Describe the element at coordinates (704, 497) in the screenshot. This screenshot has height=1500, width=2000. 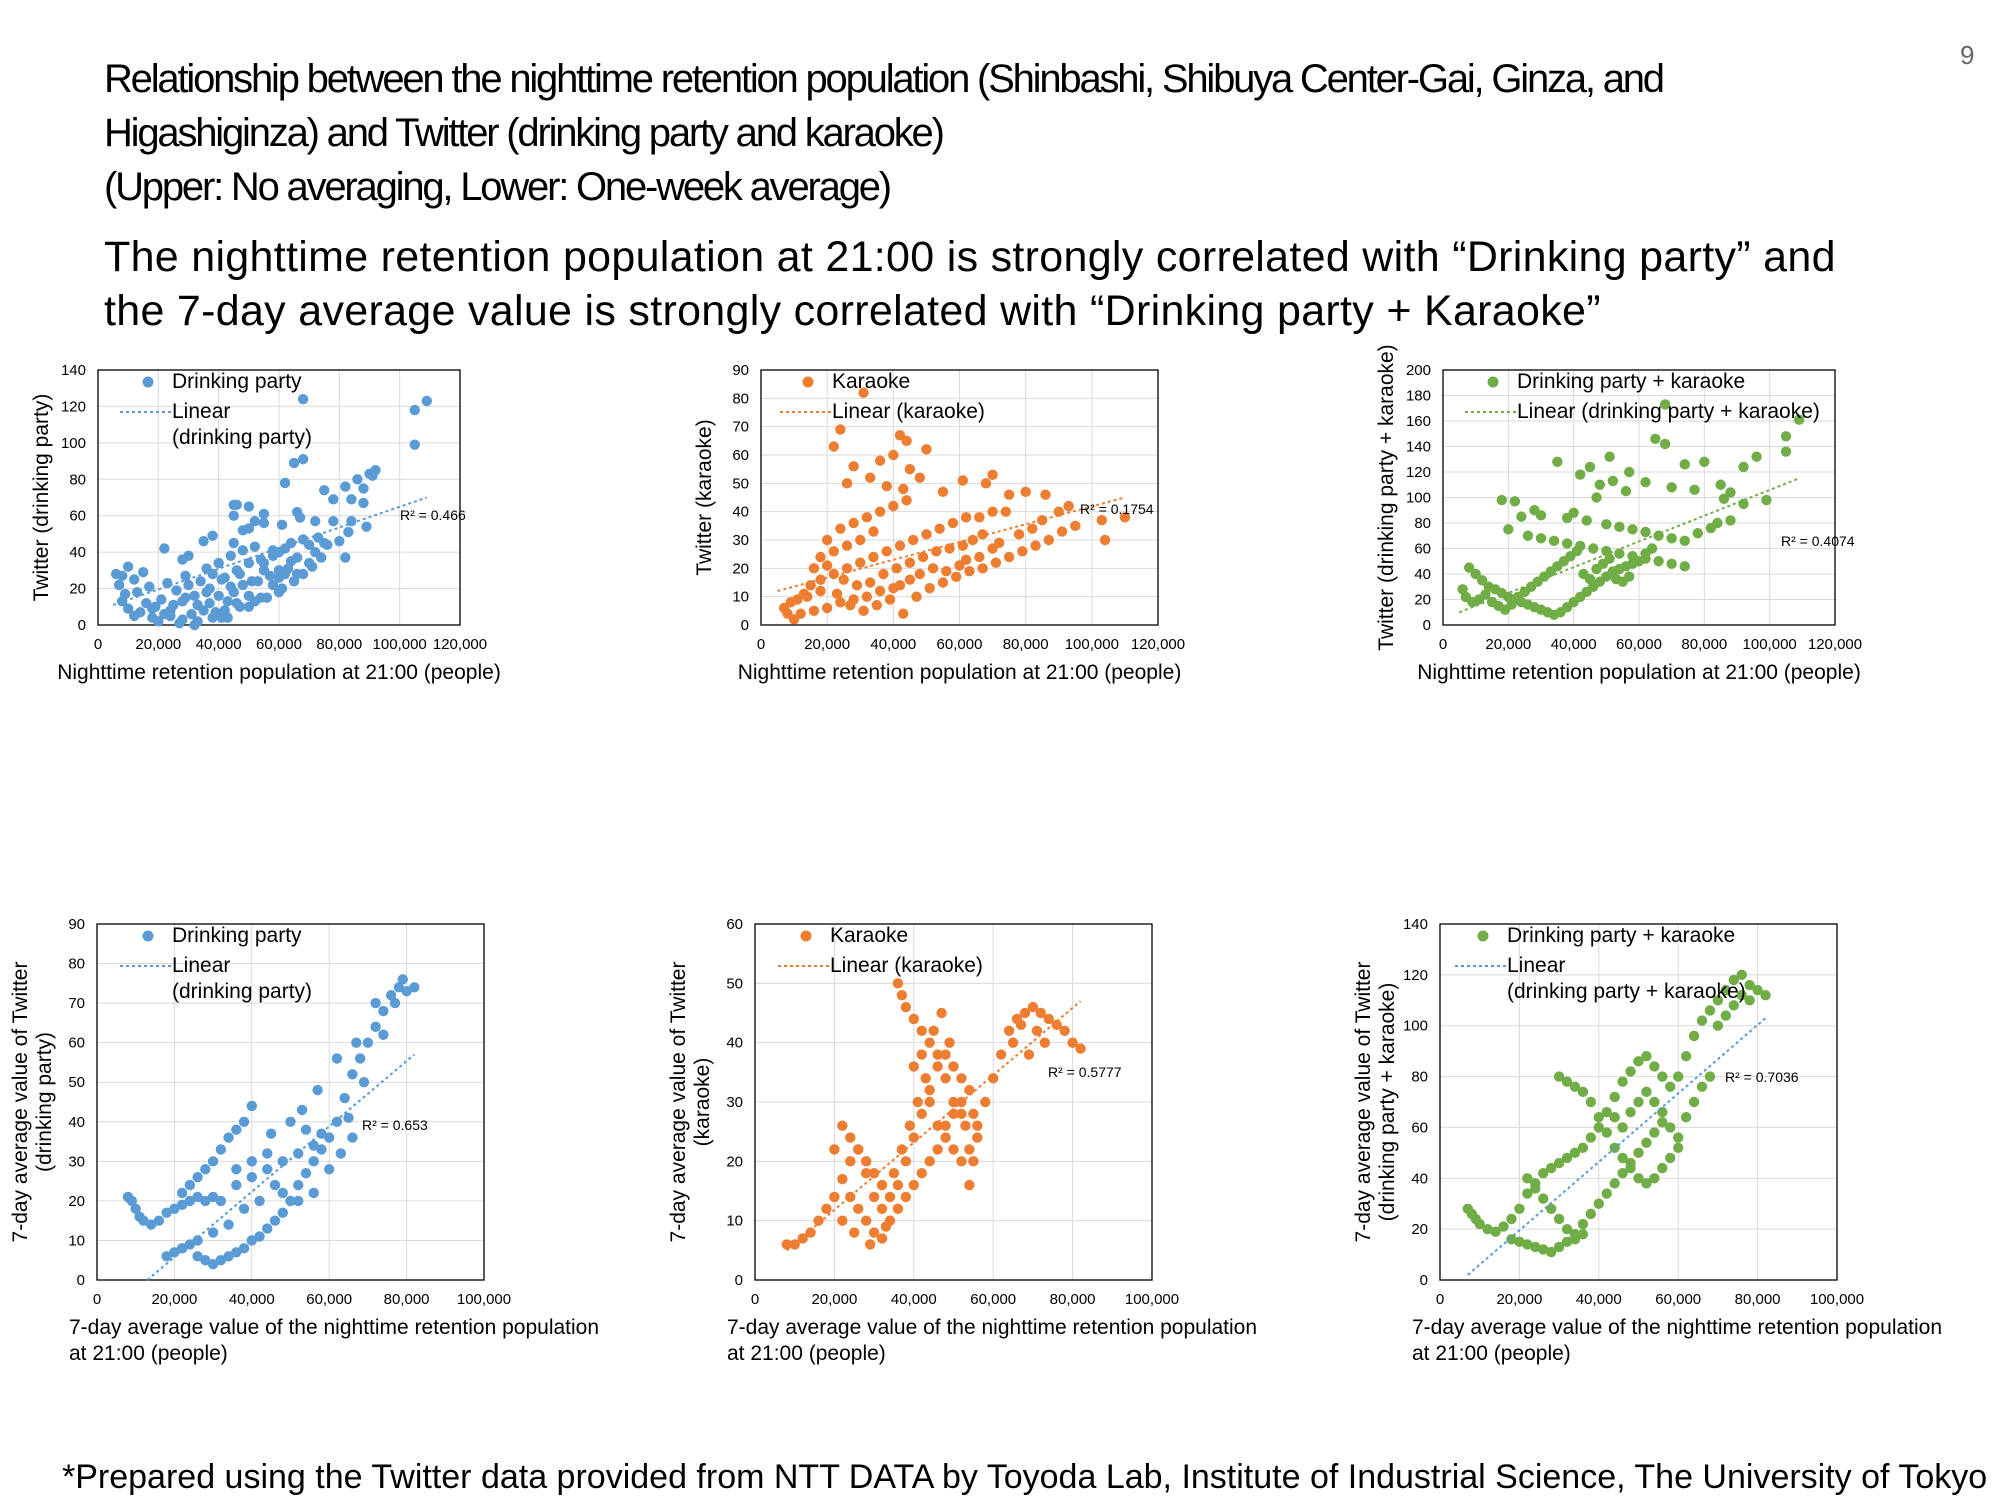
I see `y-axis-title: Twitter (karaoke)` at that location.